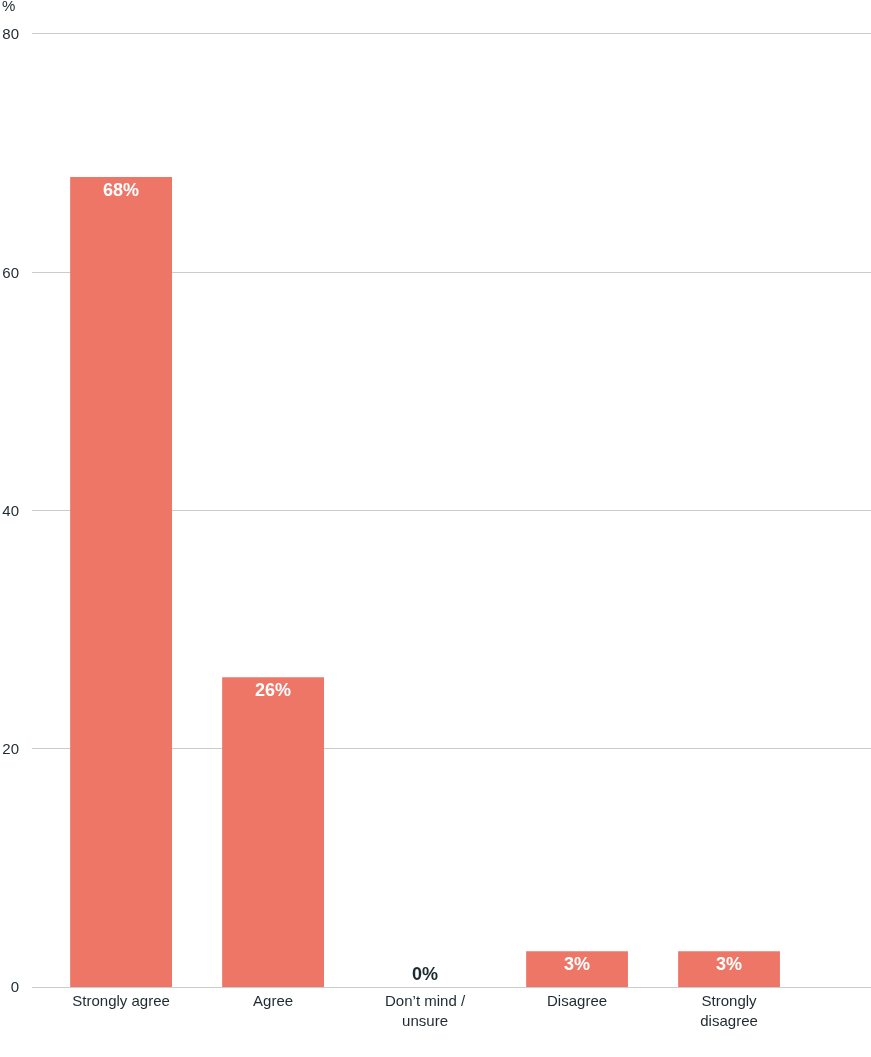 Image resolution: width=871 pixels, height=1057 pixels. What do you see at coordinates (10, 272) in the screenshot?
I see `y-tick-label: 60` at bounding box center [10, 272].